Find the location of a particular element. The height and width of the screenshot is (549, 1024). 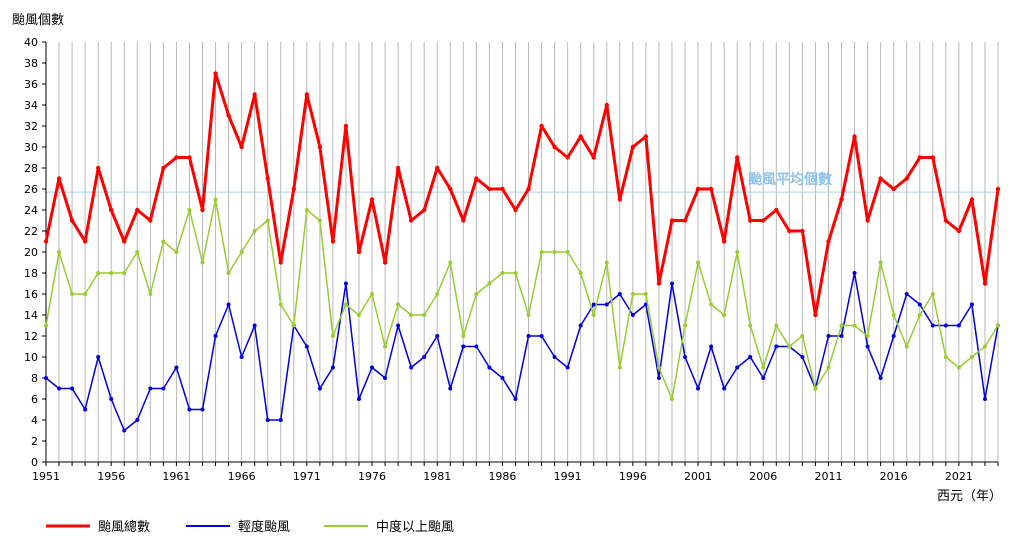

x-tick-label: 1951 is located at coordinates (46, 476).